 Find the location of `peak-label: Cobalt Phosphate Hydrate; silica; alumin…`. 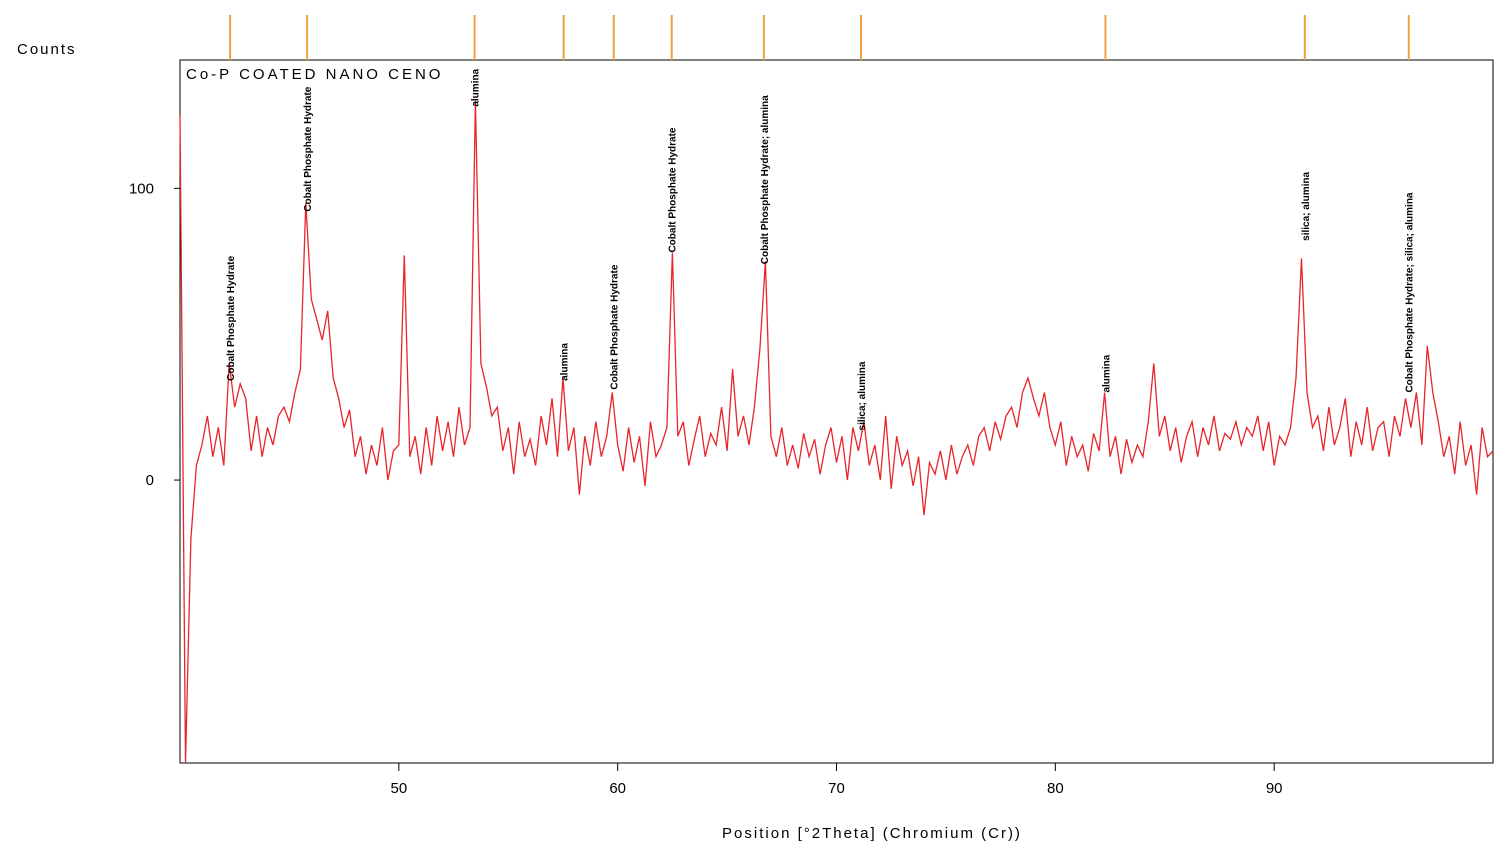

peak-label: Cobalt Phosphate Hydrate; silica; alumin… is located at coordinates (1410, 292).